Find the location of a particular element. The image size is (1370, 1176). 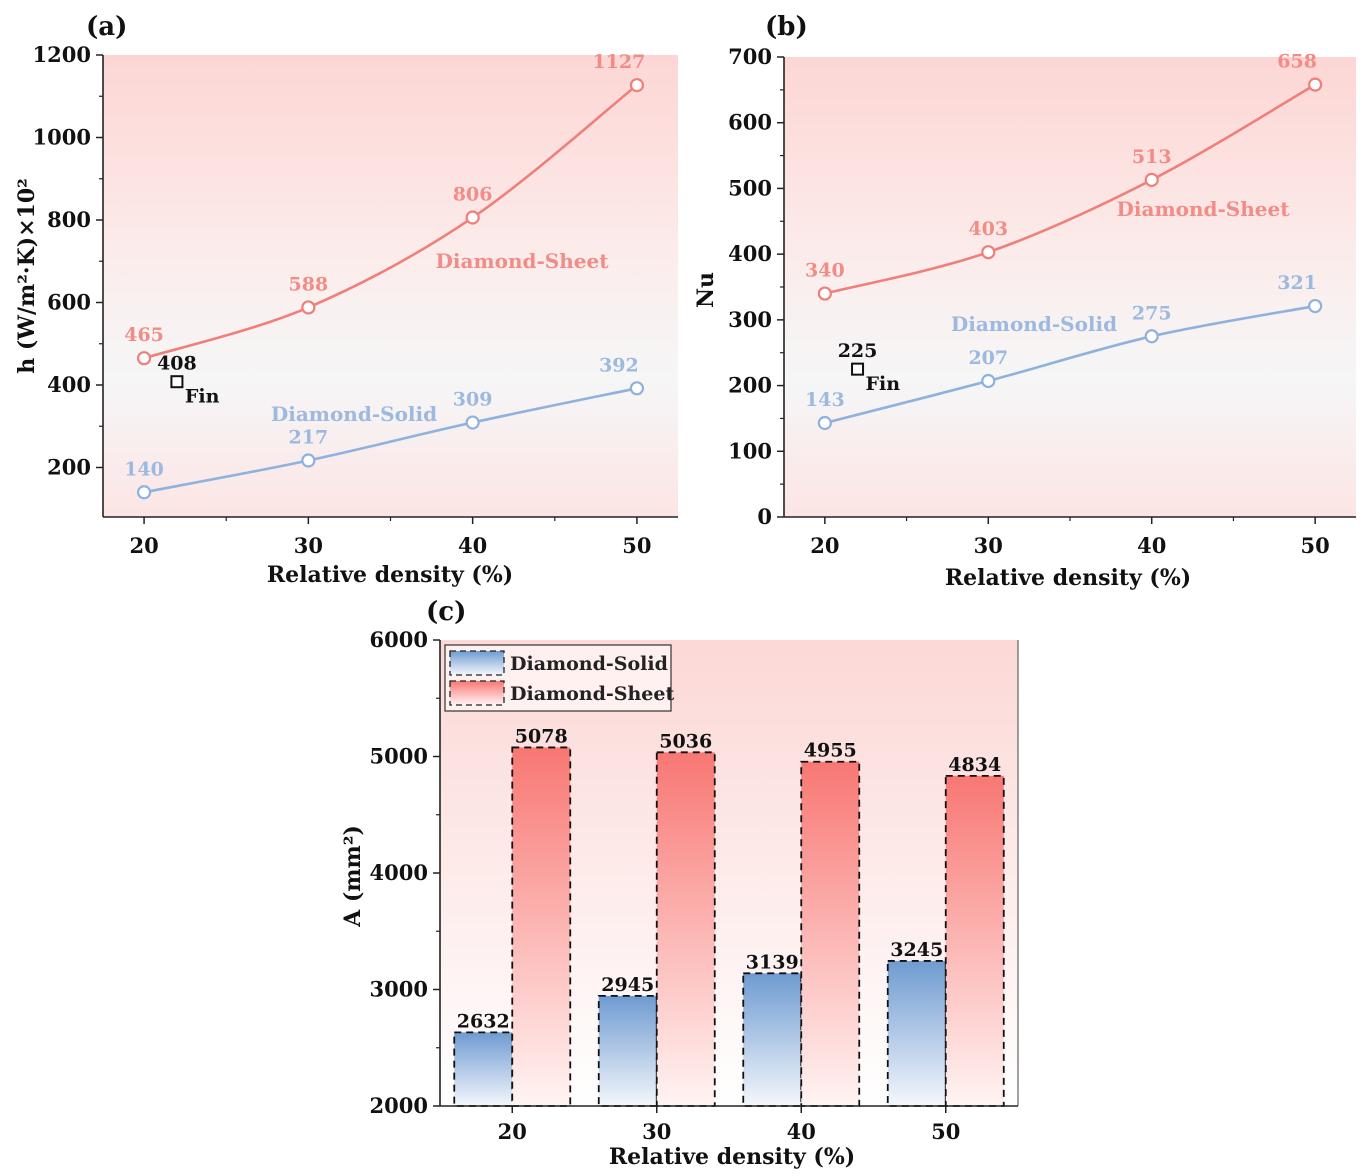

legend-swatch-solid is located at coordinates (477, 663).